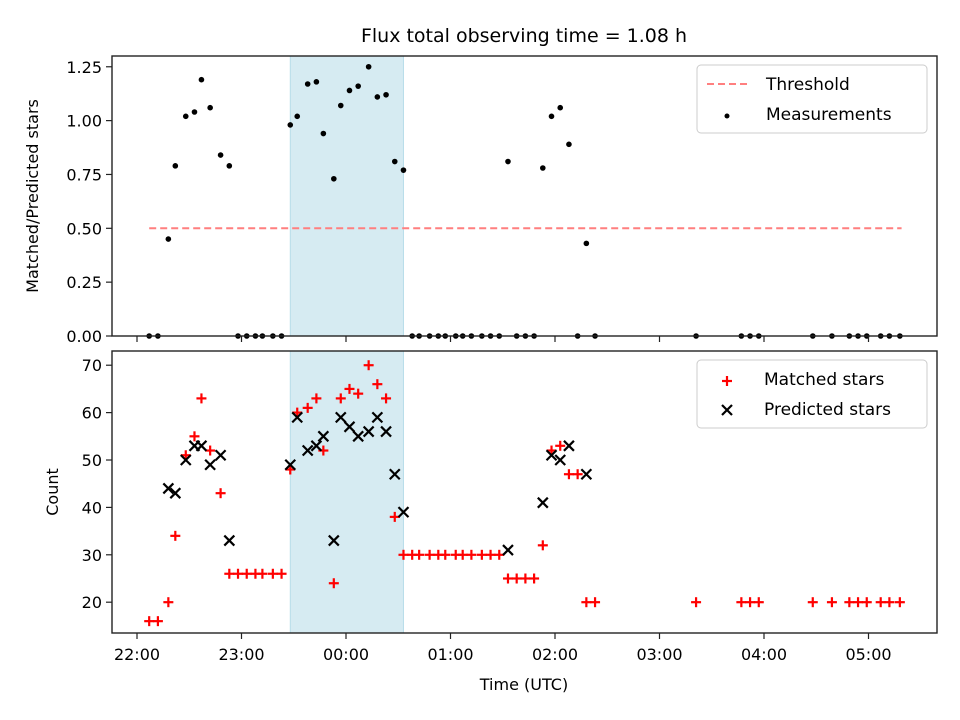 This screenshot has height=720, width=960. Describe the element at coordinates (84, 282) in the screenshot. I see `y-tick-label: 0.25` at that location.